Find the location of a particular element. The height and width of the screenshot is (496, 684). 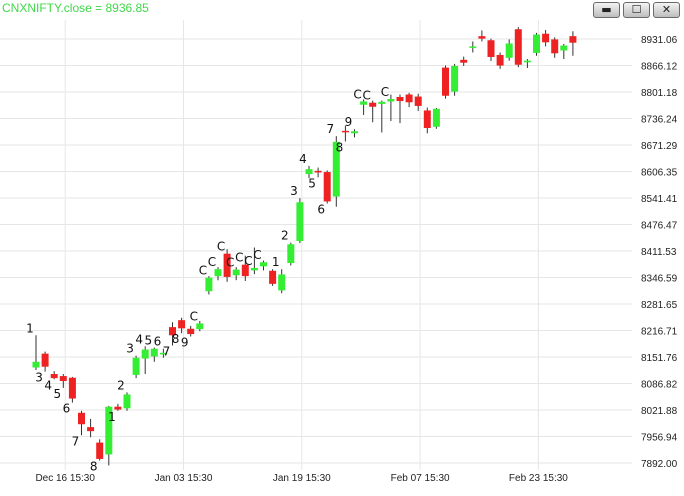

y-tick-label: 7892.00 is located at coordinates (659, 464).